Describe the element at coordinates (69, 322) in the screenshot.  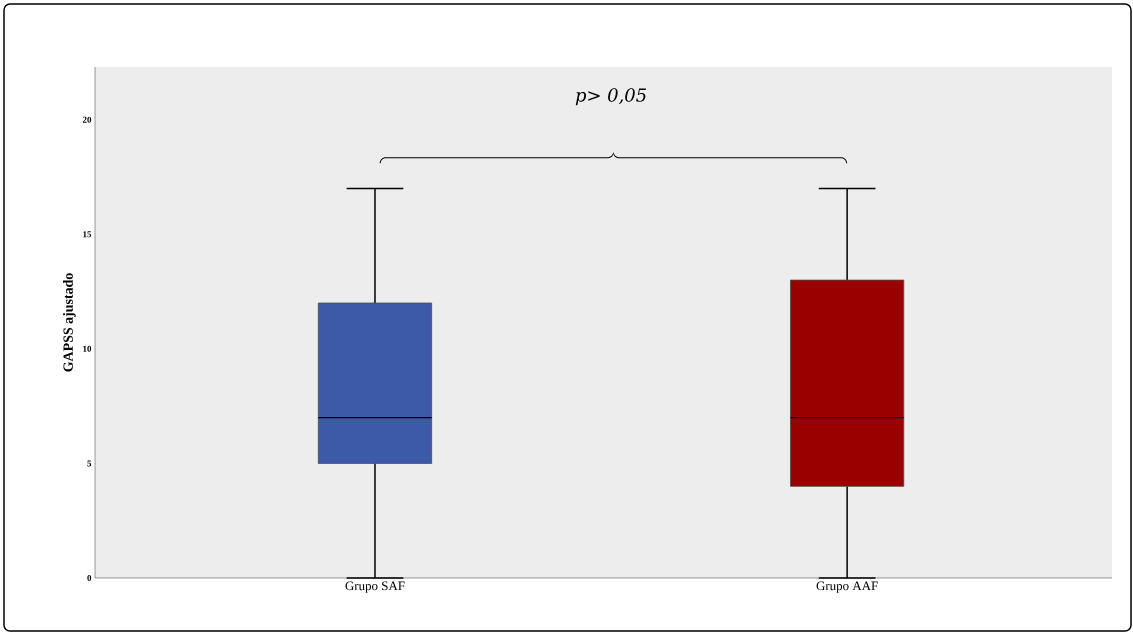
I see `y-axis-title: GAPSS ajustado` at that location.